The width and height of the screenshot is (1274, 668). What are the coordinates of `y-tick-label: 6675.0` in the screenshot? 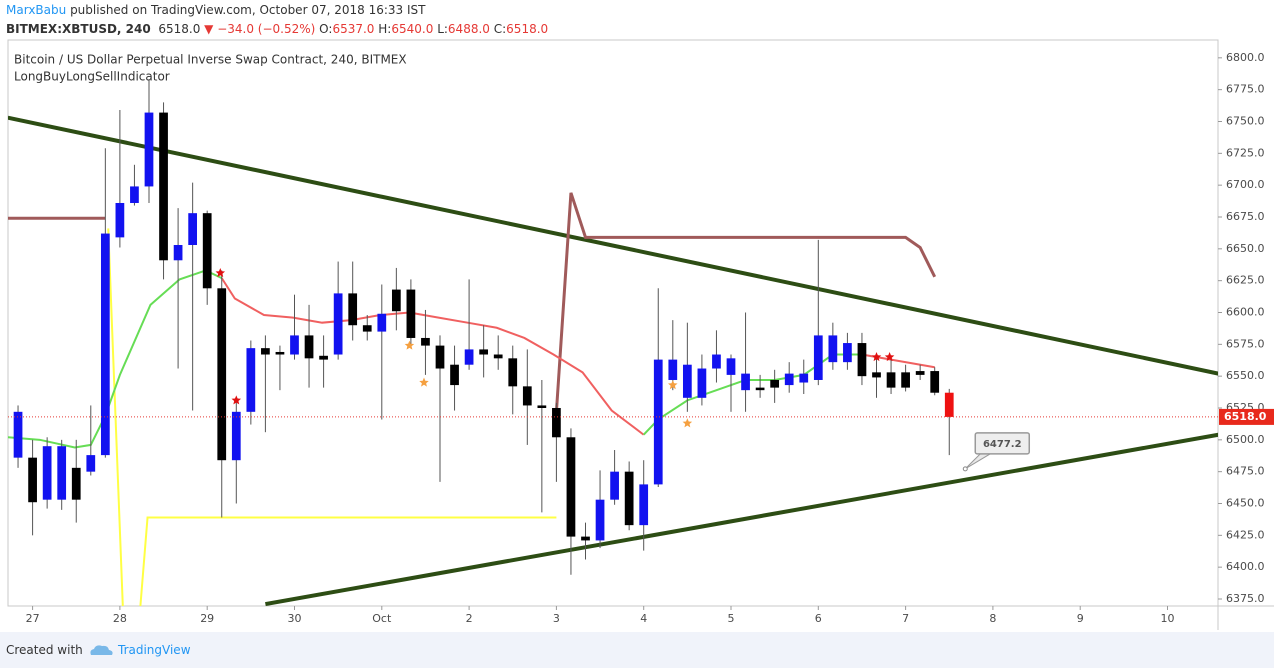 It's located at (1245, 216).